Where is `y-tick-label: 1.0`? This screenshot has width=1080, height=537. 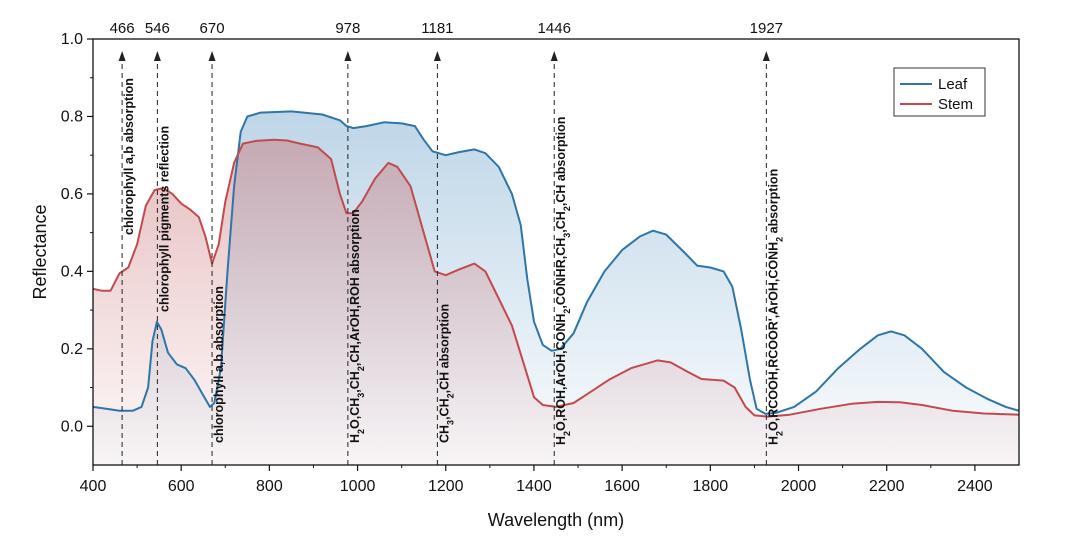 y-tick-label: 1.0 is located at coordinates (72, 39).